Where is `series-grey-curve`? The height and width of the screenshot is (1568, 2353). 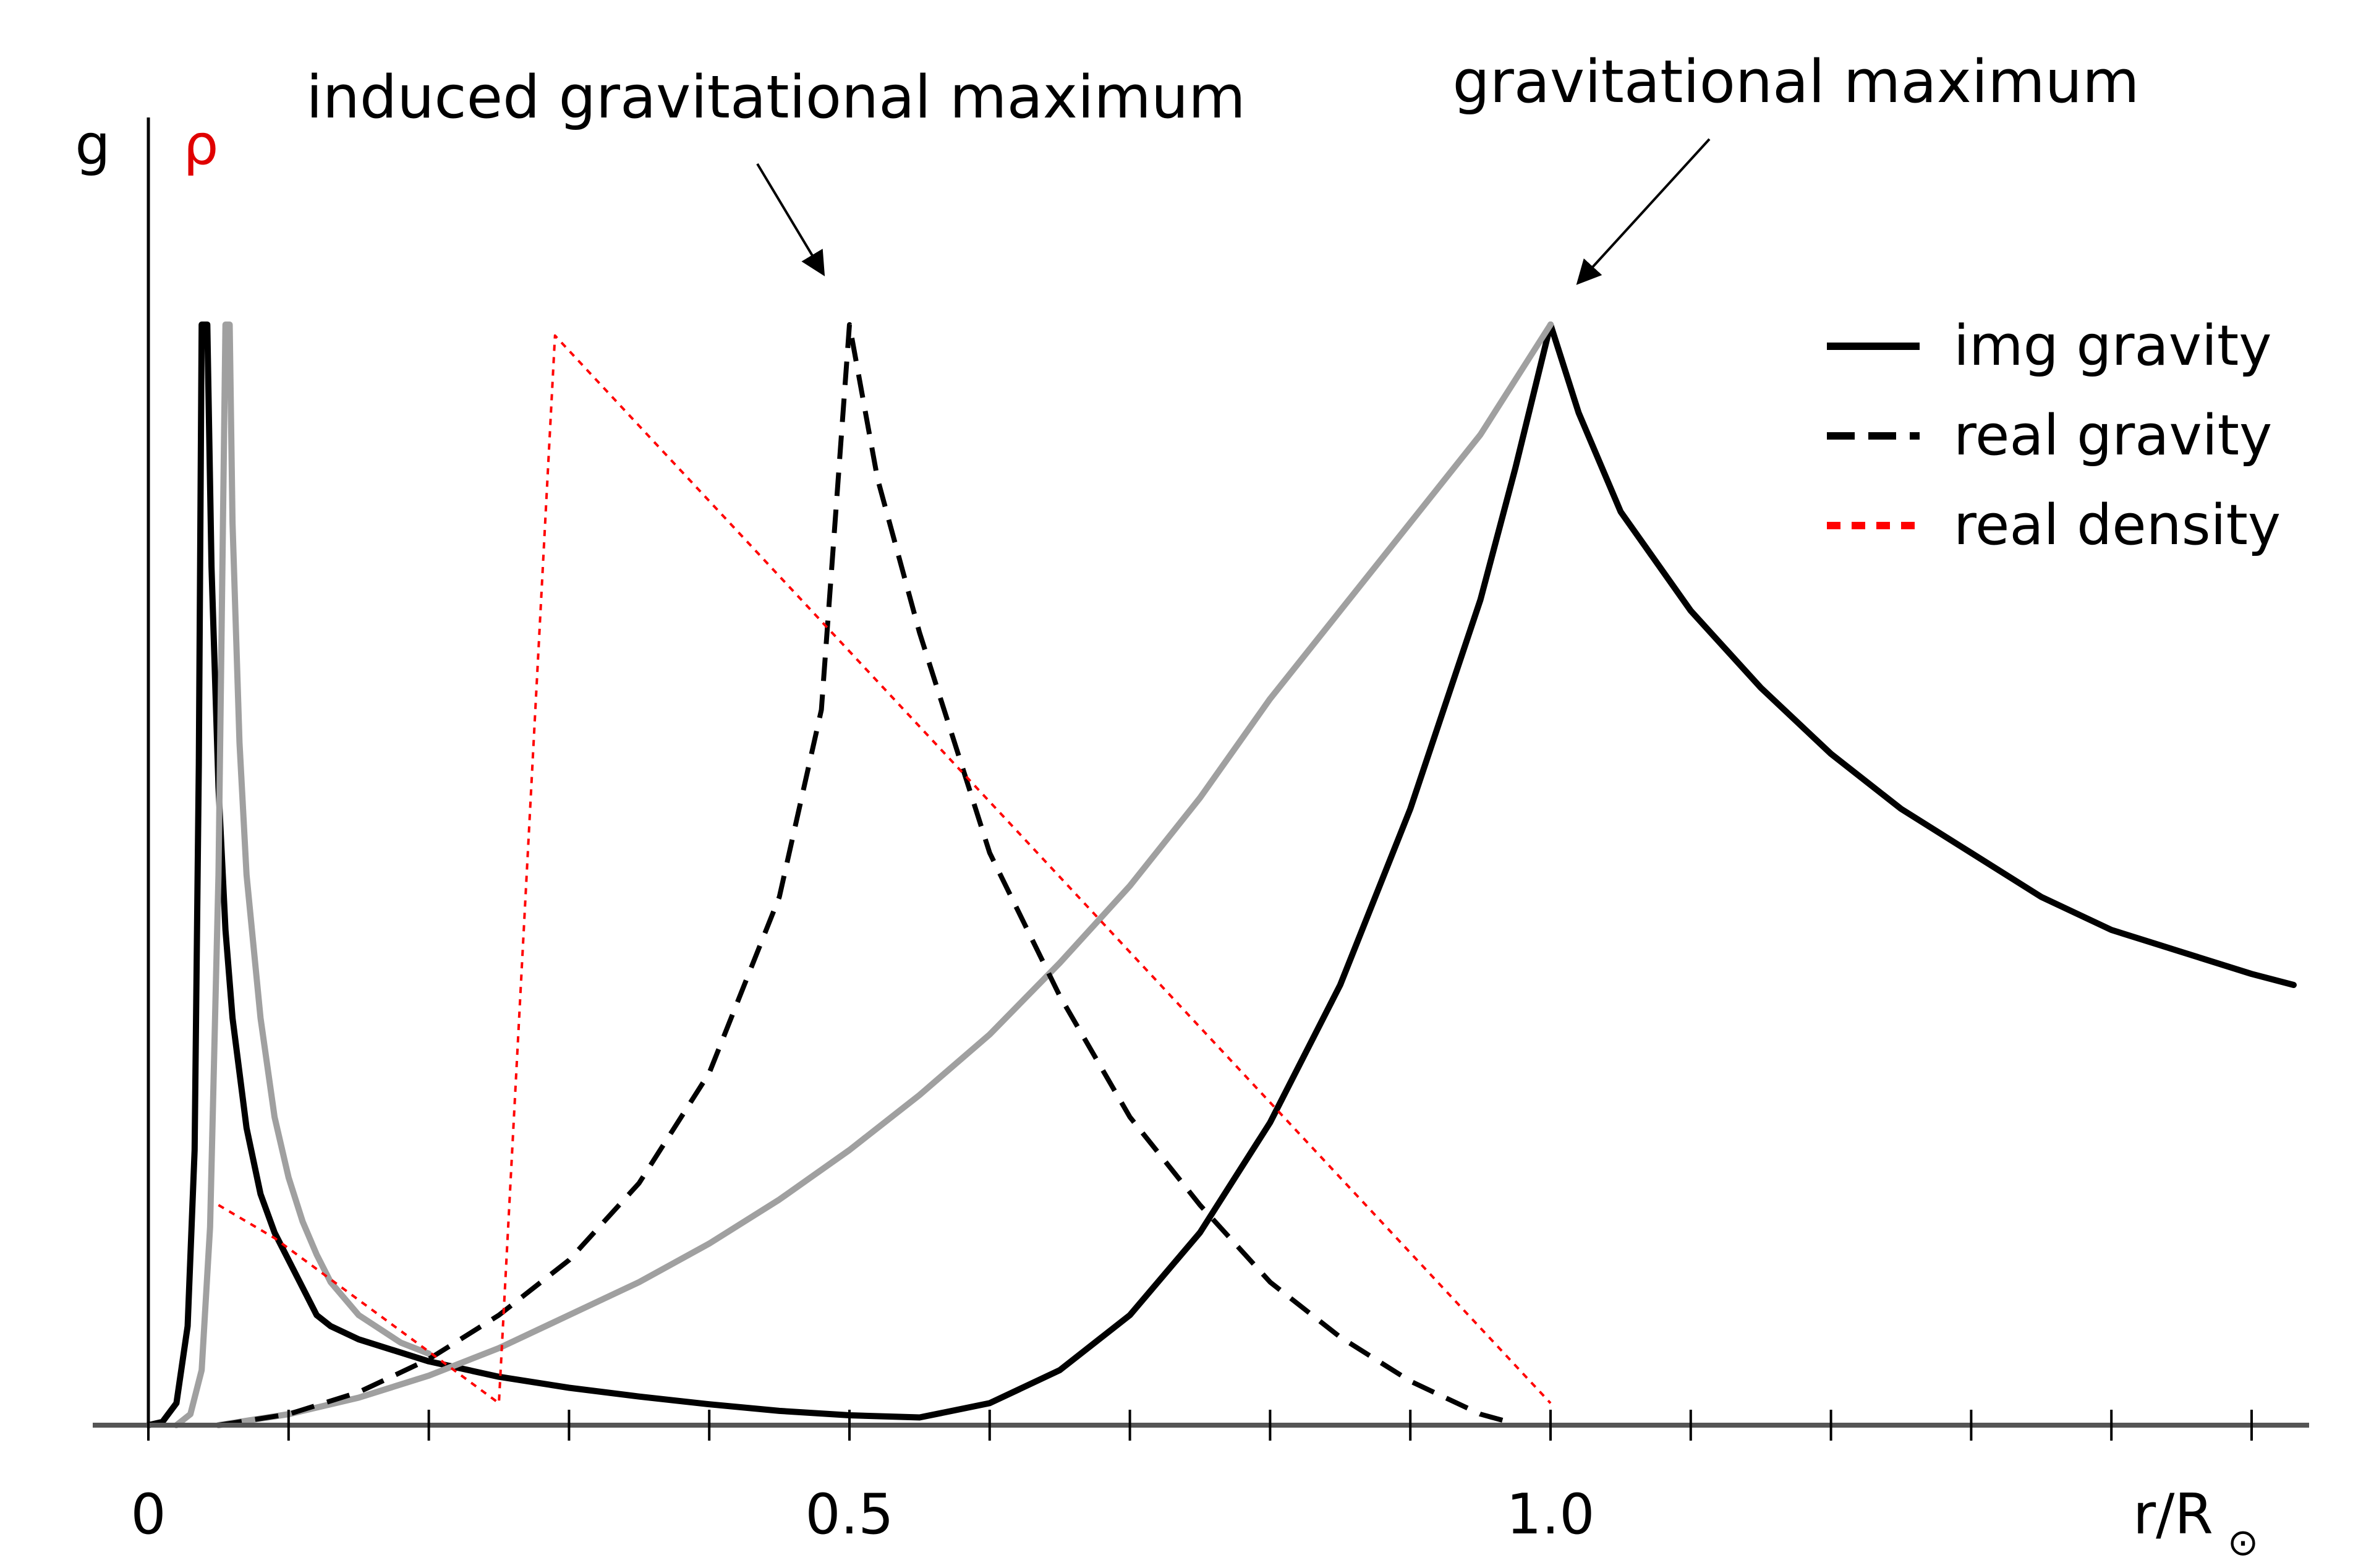
series-grey-curve is located at coordinates (302, 875).